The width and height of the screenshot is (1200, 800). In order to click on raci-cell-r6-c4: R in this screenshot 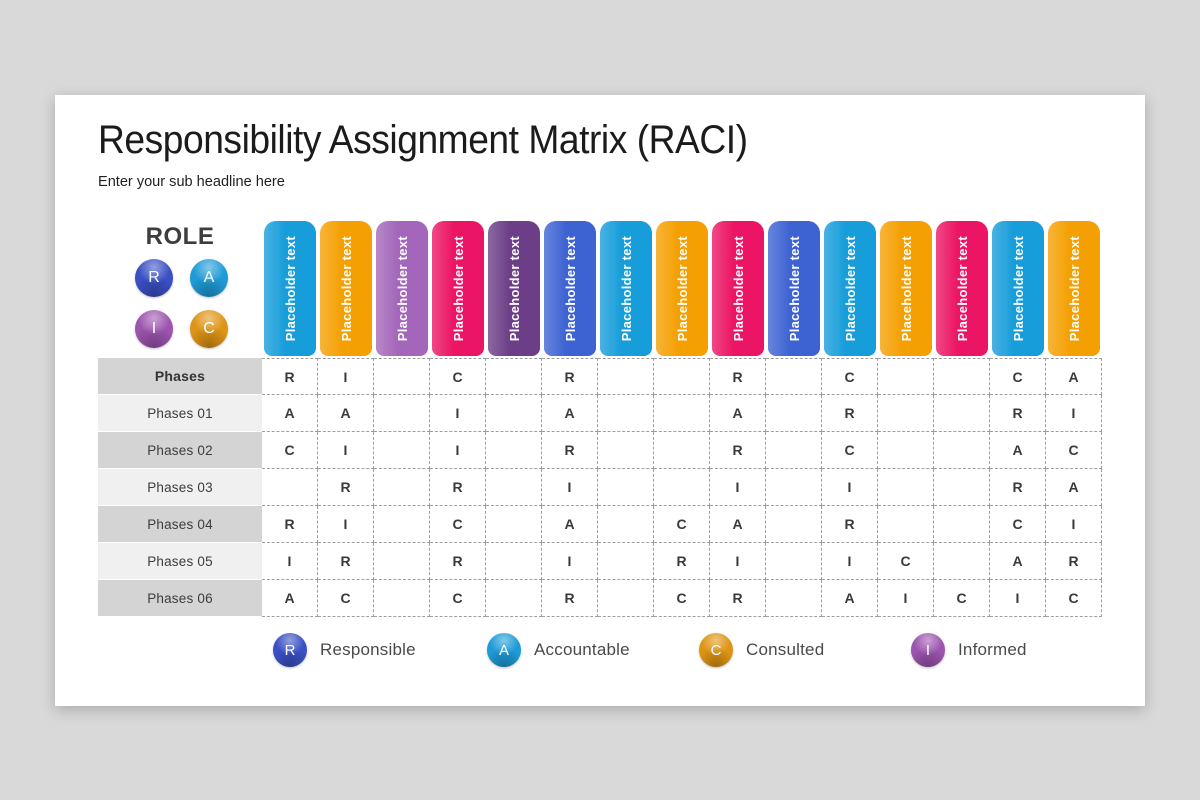, I will do `click(458, 561)`.